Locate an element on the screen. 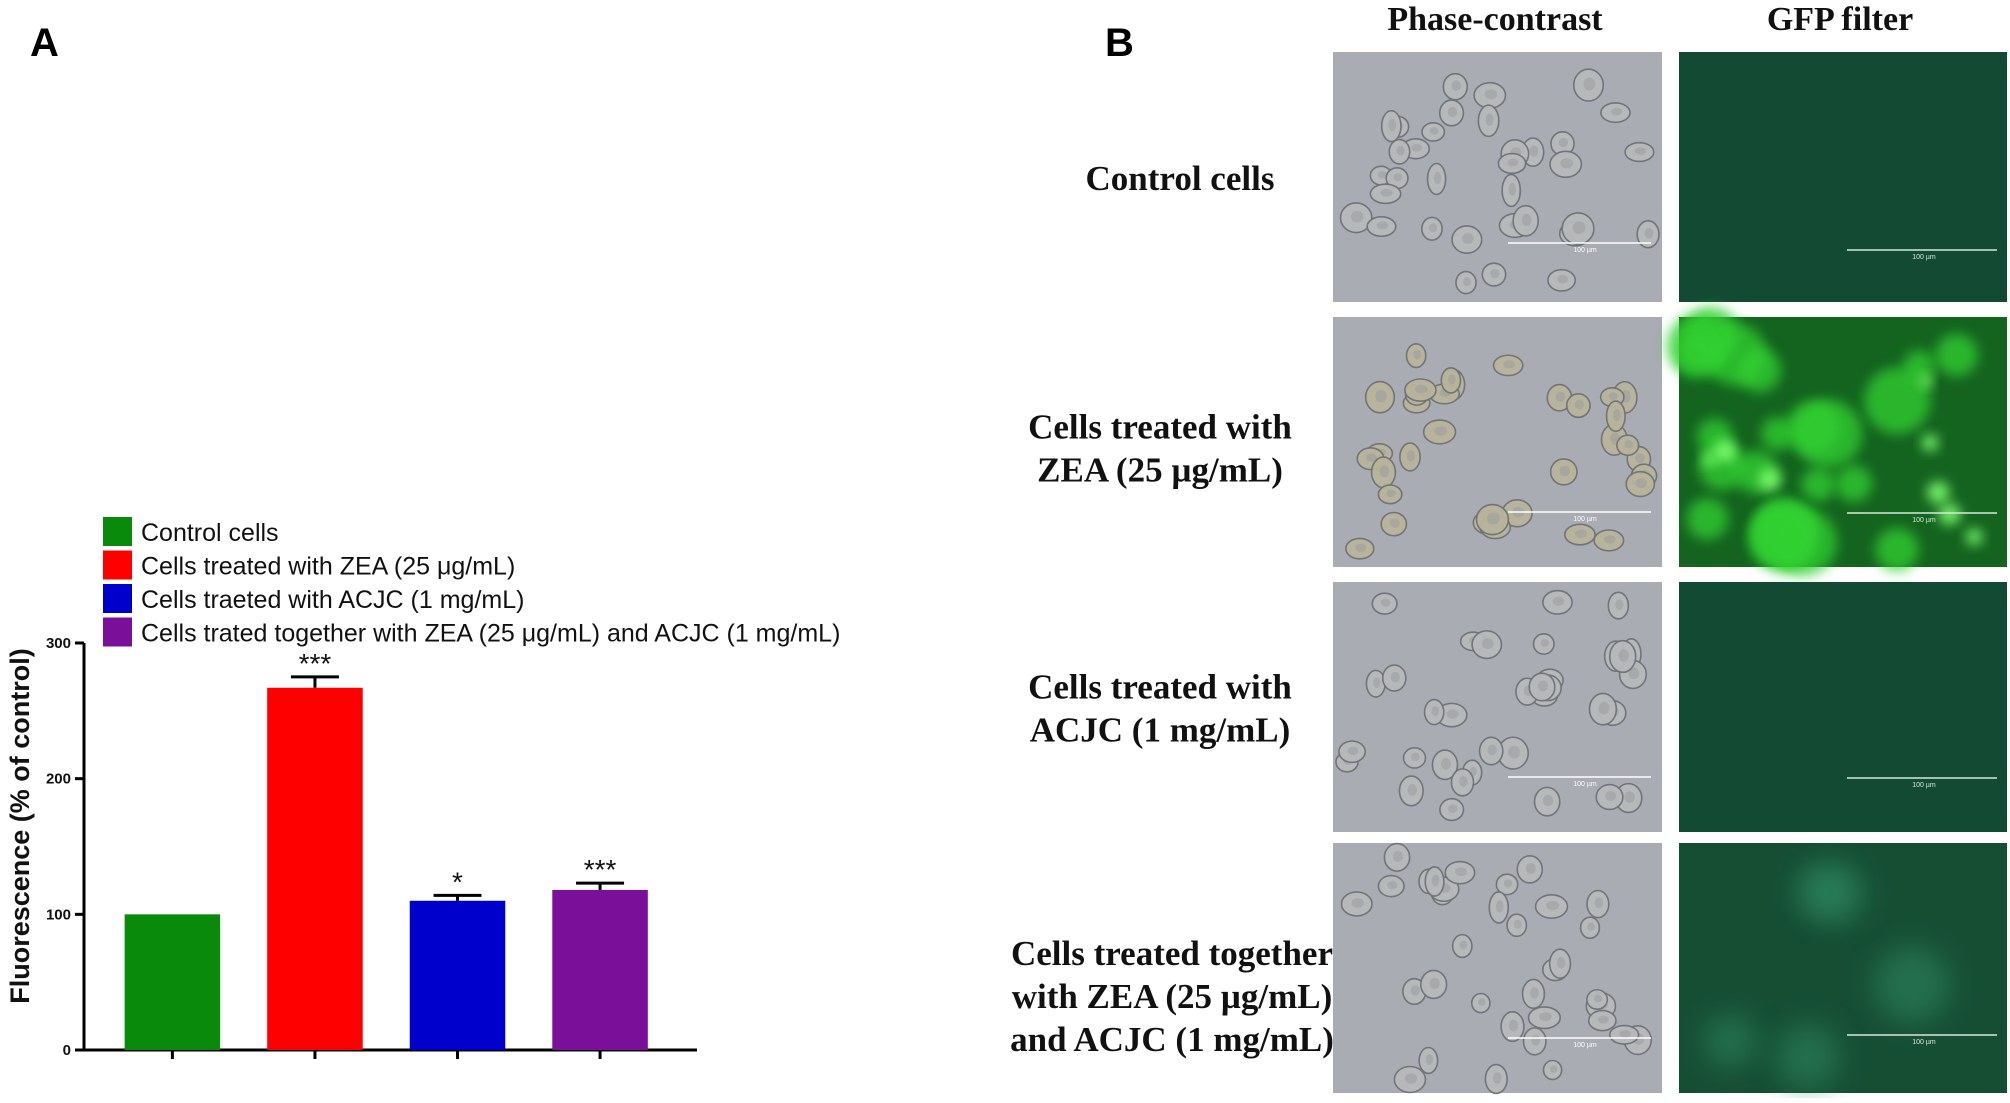 This screenshot has height=1103, width=2010. row-label: Control cells is located at coordinates (1180, 178).